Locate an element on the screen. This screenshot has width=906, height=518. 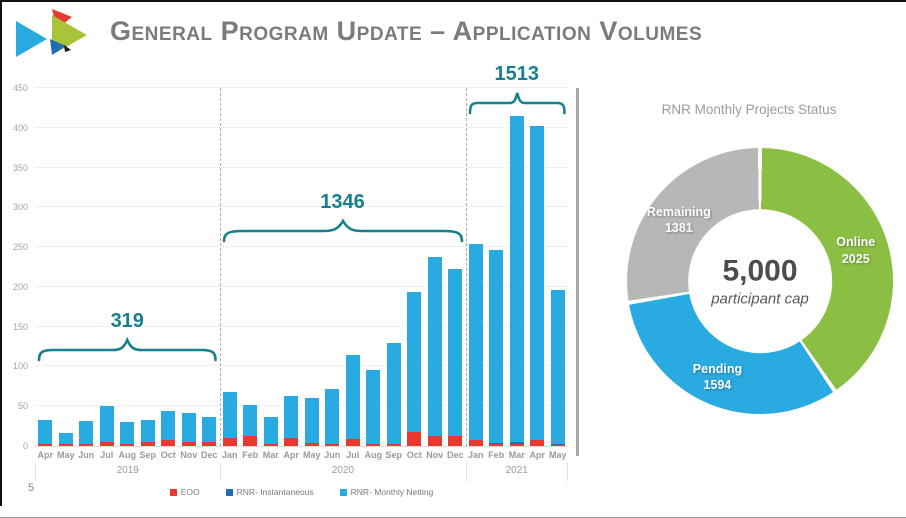
donut-hole is located at coordinates (760, 281).